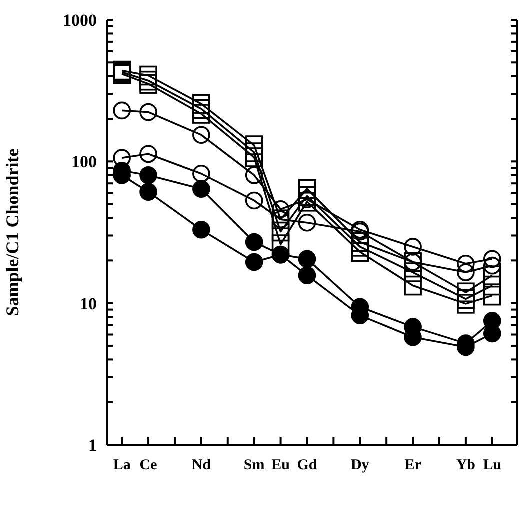  What do you see at coordinates (360, 466) in the screenshot?
I see `x-tick-label: Dy` at bounding box center [360, 466].